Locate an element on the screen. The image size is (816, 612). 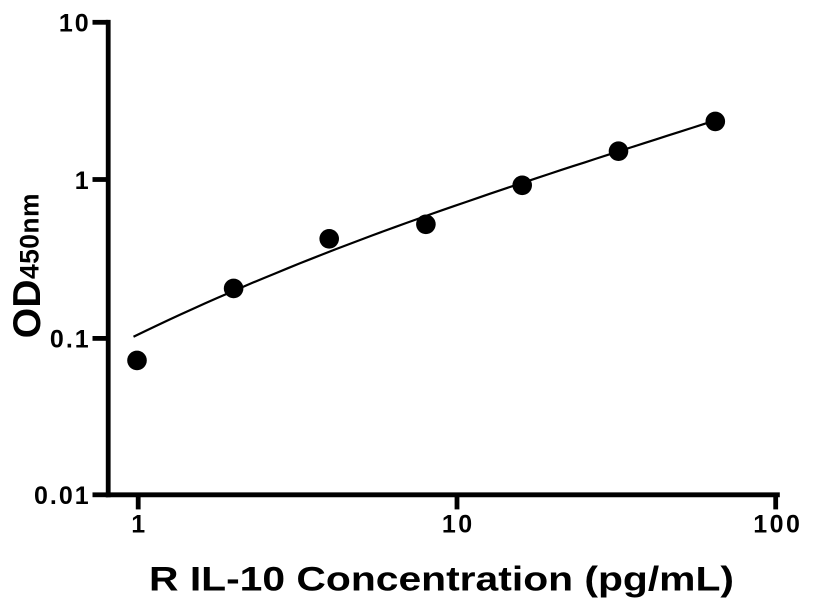
svg-text: OD450nm is located at coordinates (27, 265).